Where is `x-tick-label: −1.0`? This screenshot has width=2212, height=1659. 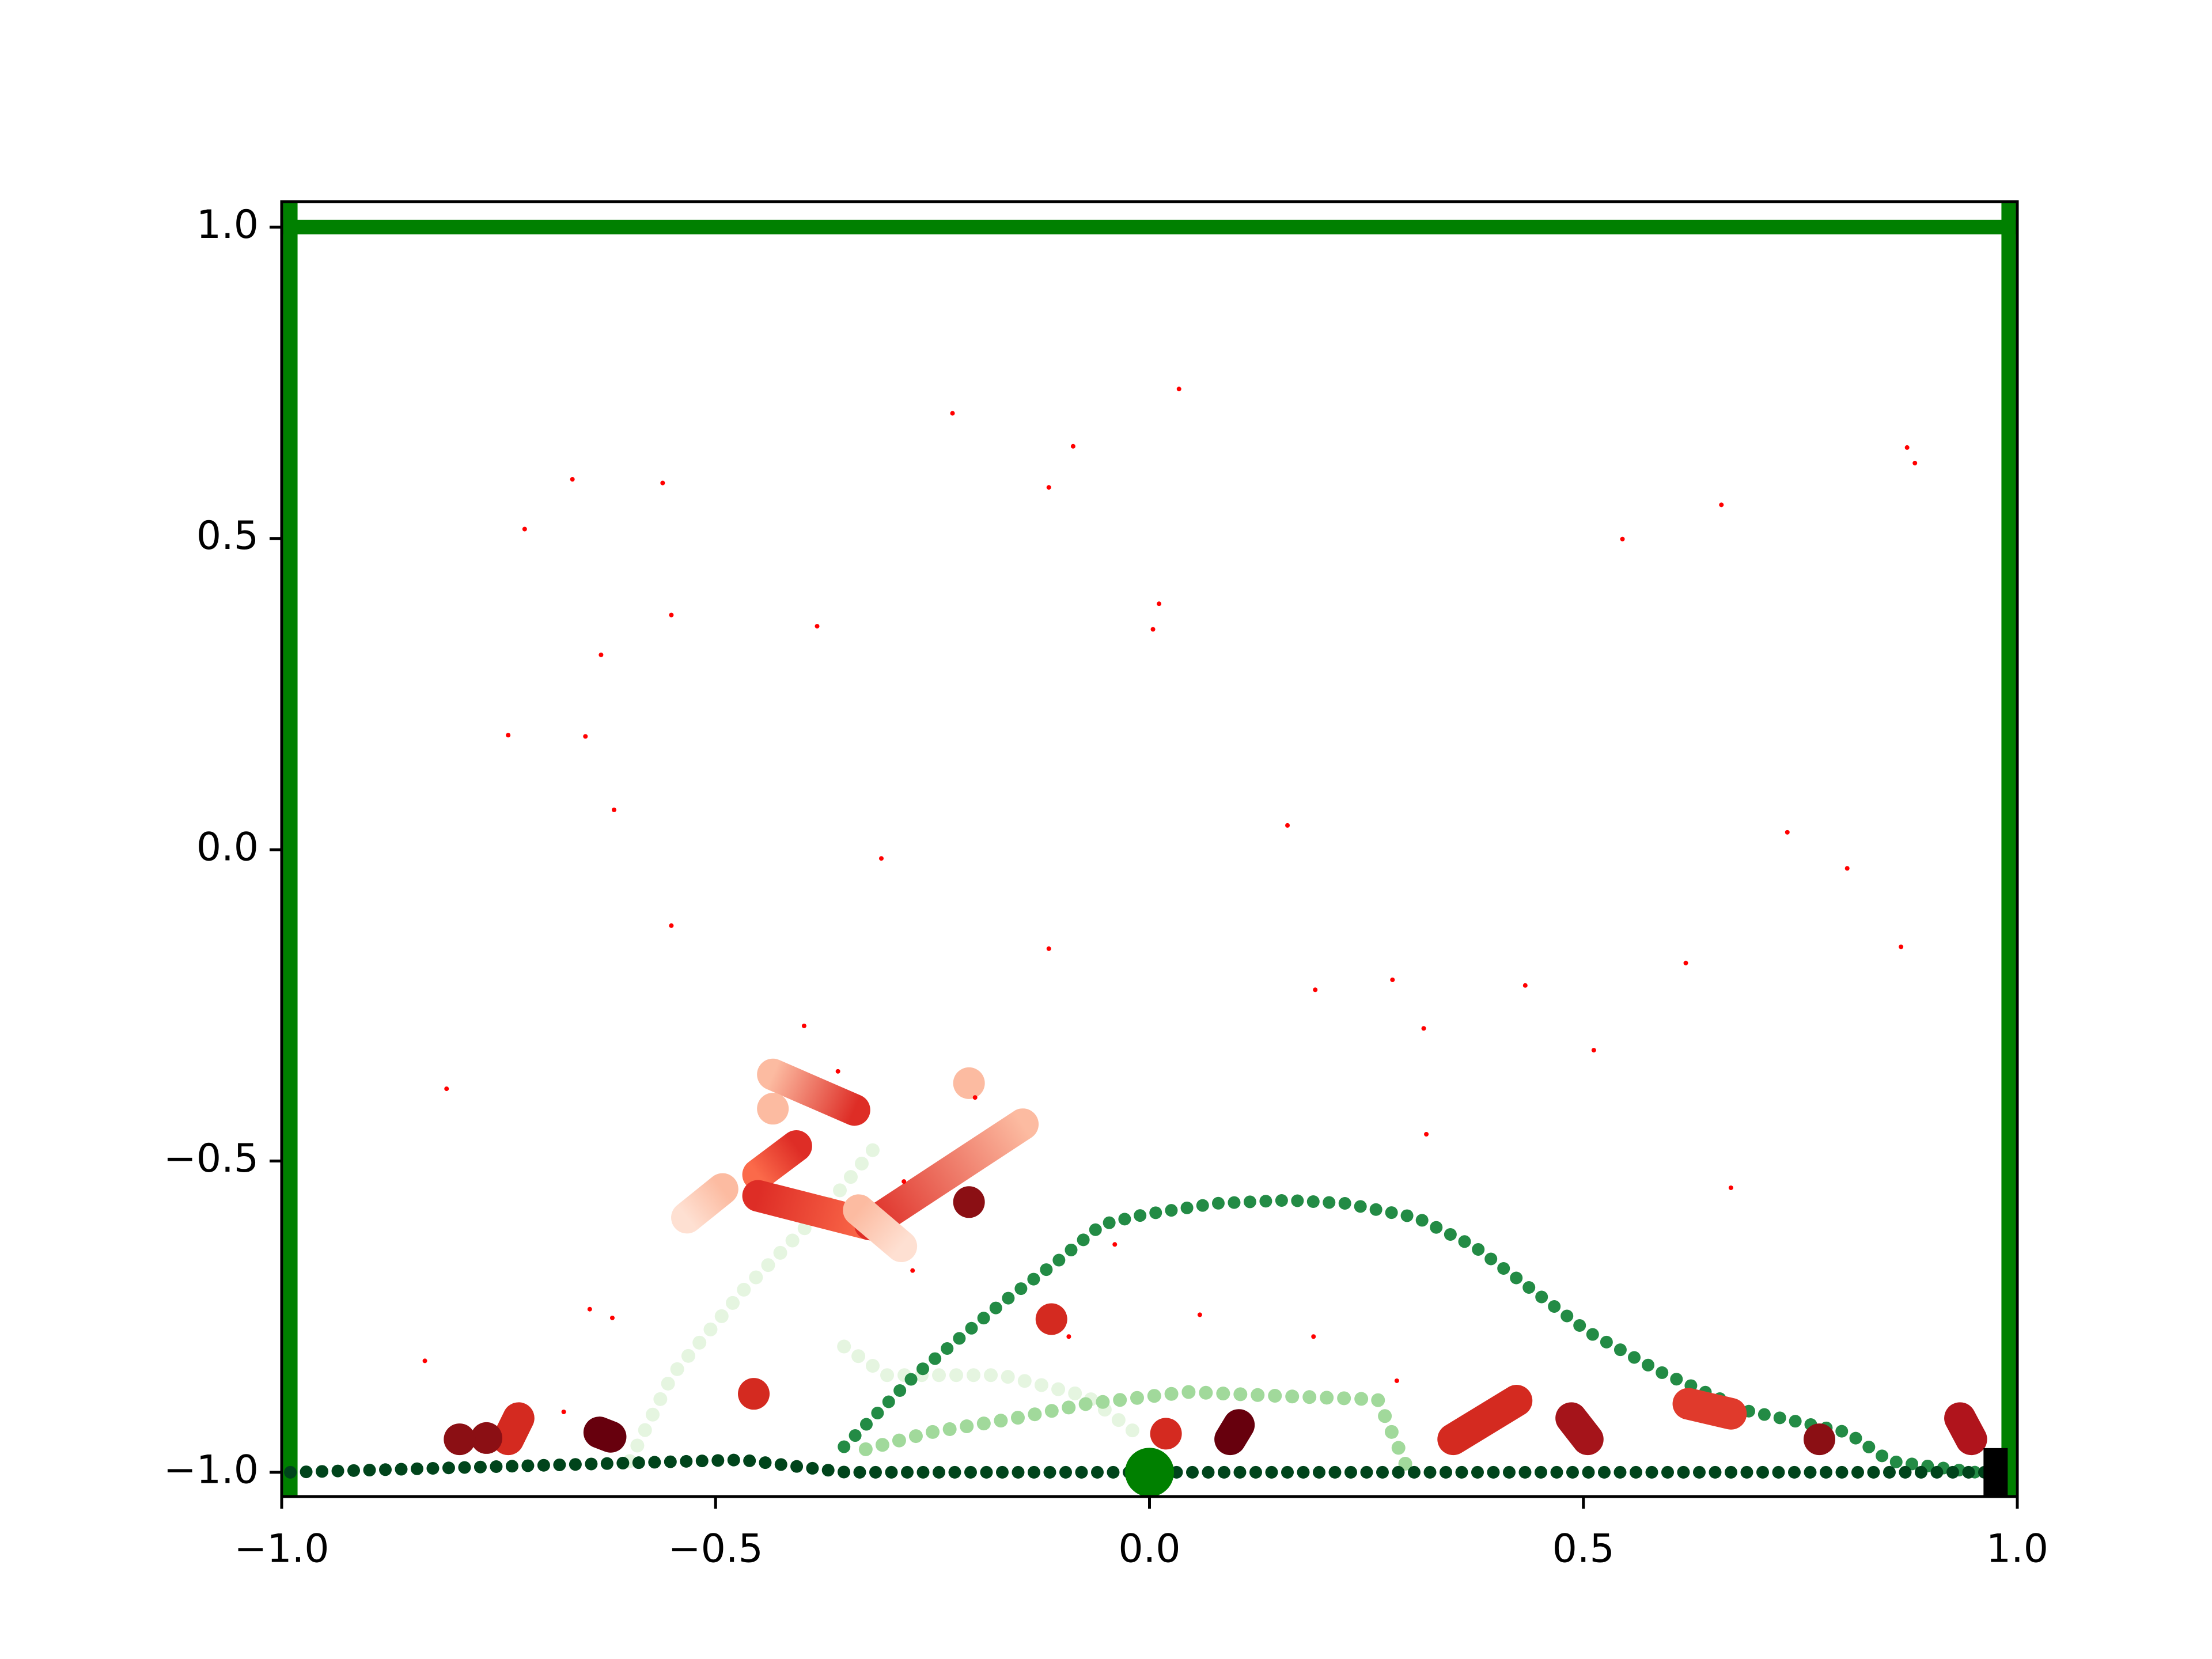 x-tick-label: −1.0 is located at coordinates (281, 1549).